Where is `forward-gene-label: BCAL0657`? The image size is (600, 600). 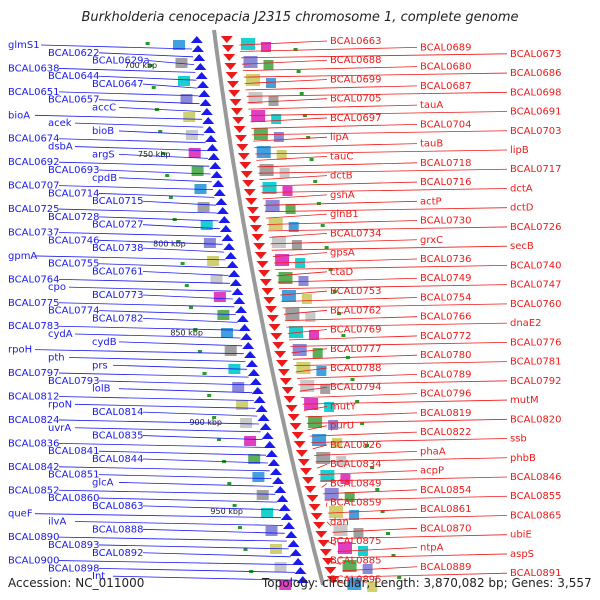
forward-gene-label: BCAL0657 is located at coordinates (74, 100).